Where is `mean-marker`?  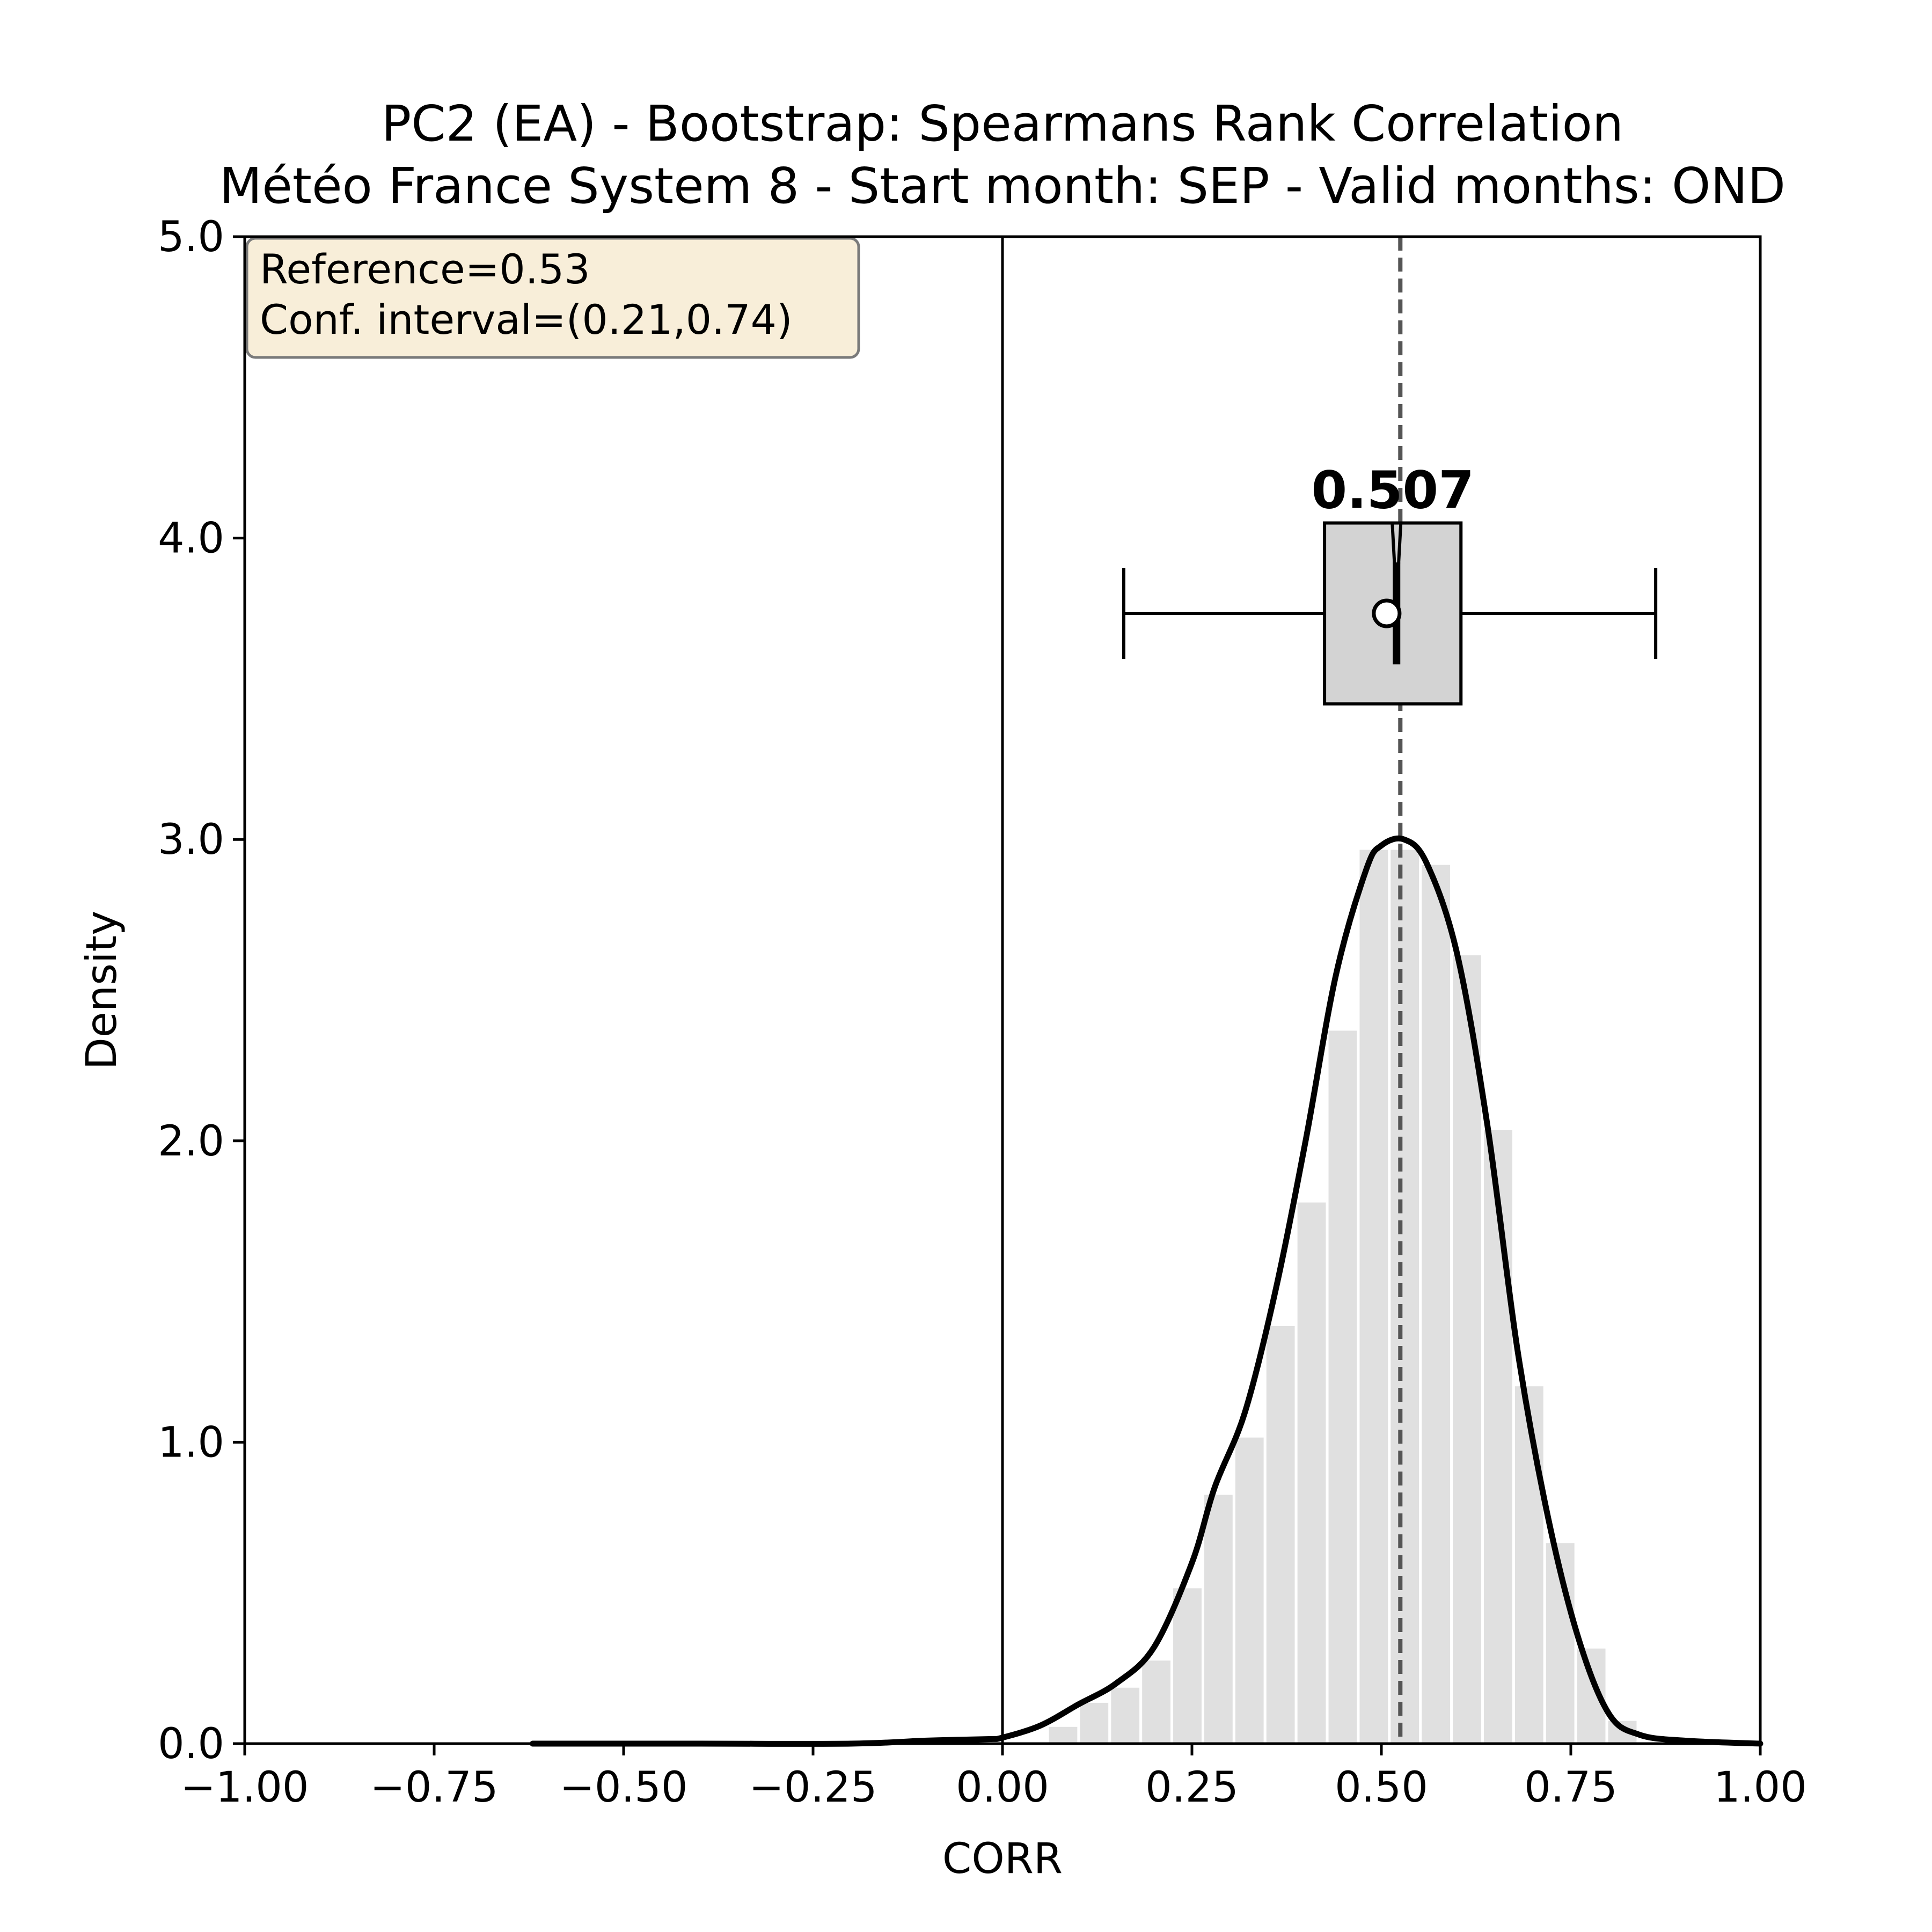
mean-marker is located at coordinates (1387, 613).